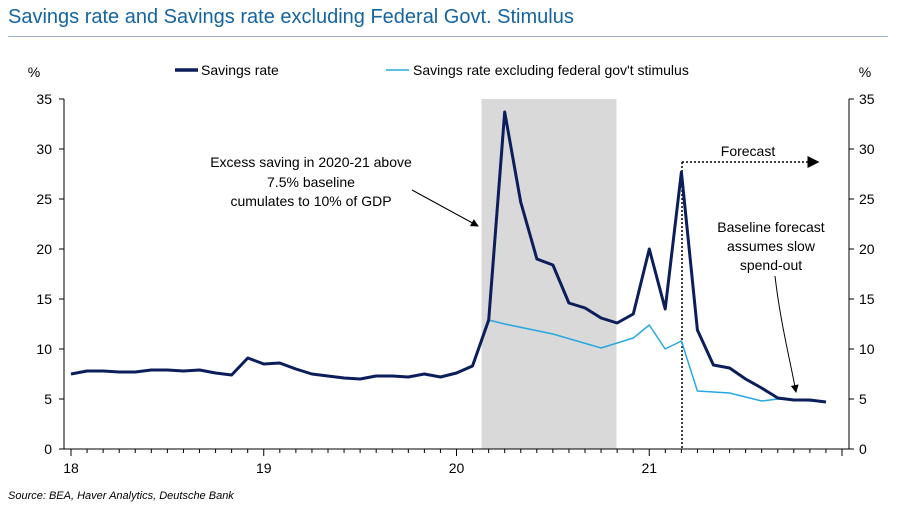 The width and height of the screenshot is (898, 510). Describe the element at coordinates (311, 162) in the screenshot. I see `annotation-excess-saving-line1: Excess saving in 2020-21 above` at that location.